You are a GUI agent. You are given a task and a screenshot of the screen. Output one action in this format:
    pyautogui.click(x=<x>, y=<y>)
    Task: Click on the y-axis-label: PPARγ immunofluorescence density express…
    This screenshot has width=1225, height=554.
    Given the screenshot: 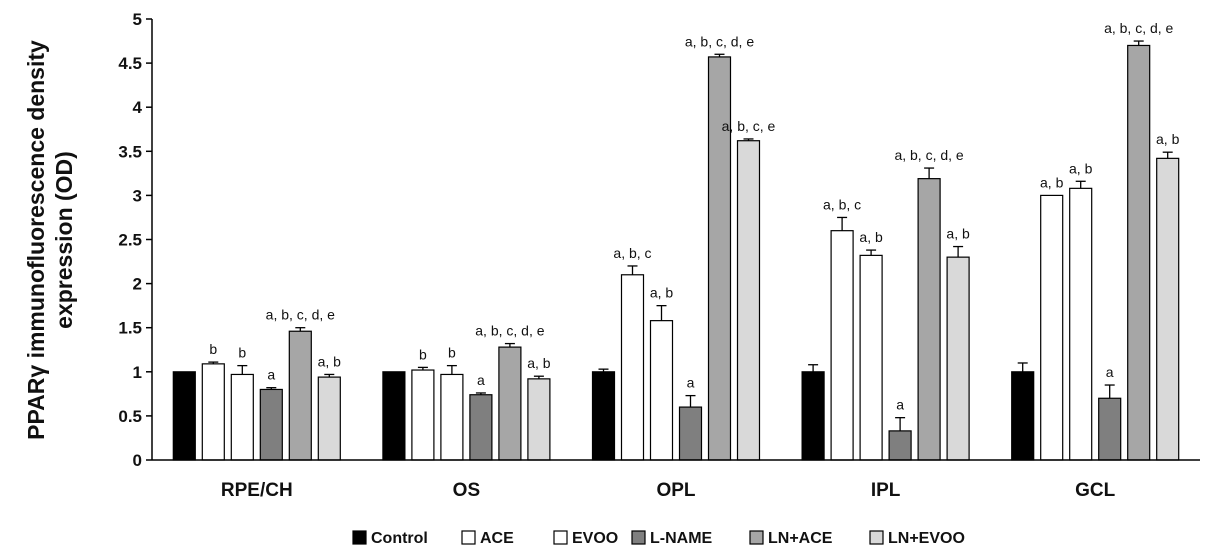 What is the action you would take?
    pyautogui.click(x=50, y=240)
    